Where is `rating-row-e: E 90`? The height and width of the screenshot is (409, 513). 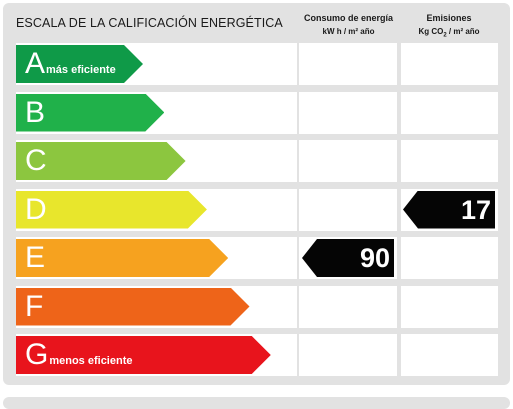
rating-row-e: E 90 is located at coordinates (257, 258).